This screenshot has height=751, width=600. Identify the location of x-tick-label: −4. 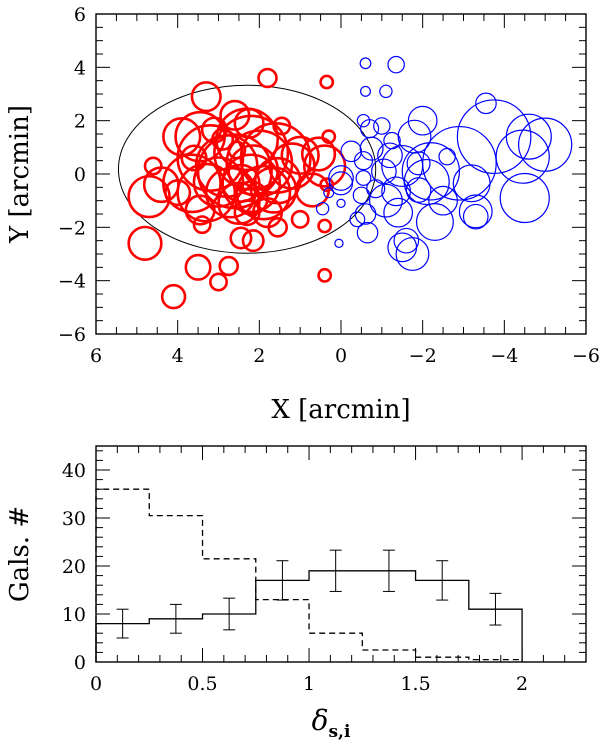
(504, 356).